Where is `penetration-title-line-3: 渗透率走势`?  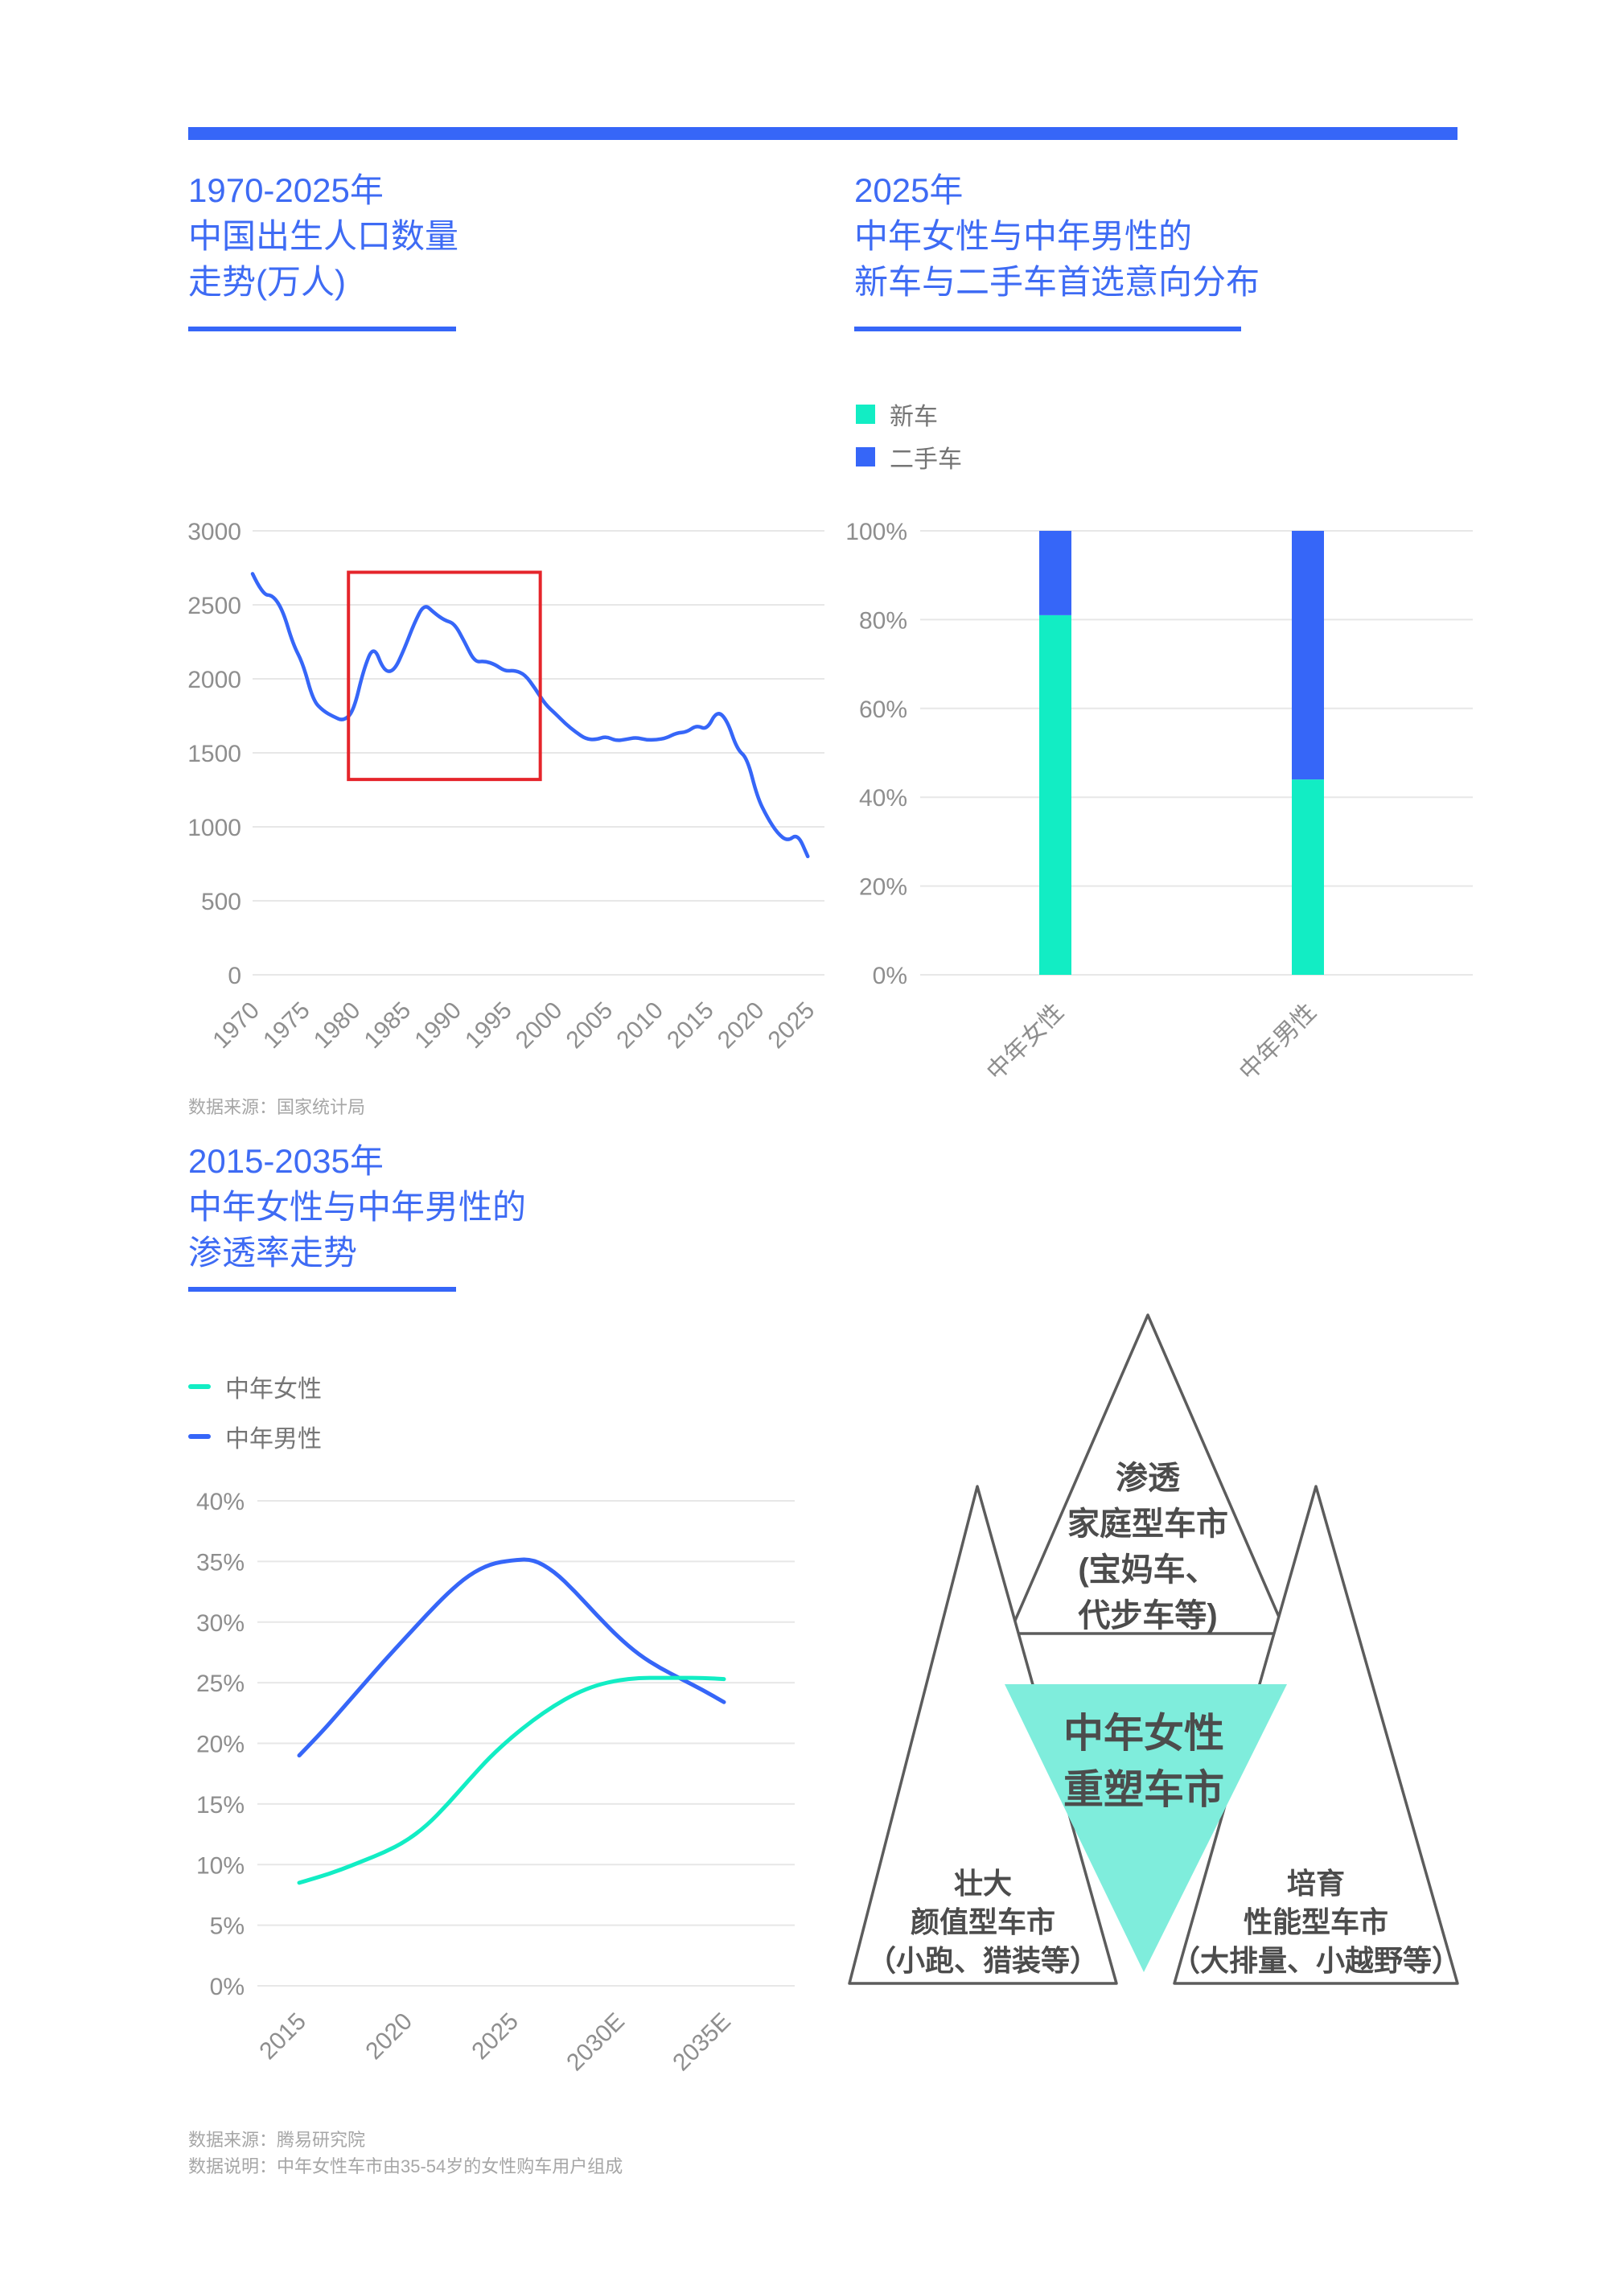 penetration-title-line-3: 渗透率走势 is located at coordinates (273, 1253).